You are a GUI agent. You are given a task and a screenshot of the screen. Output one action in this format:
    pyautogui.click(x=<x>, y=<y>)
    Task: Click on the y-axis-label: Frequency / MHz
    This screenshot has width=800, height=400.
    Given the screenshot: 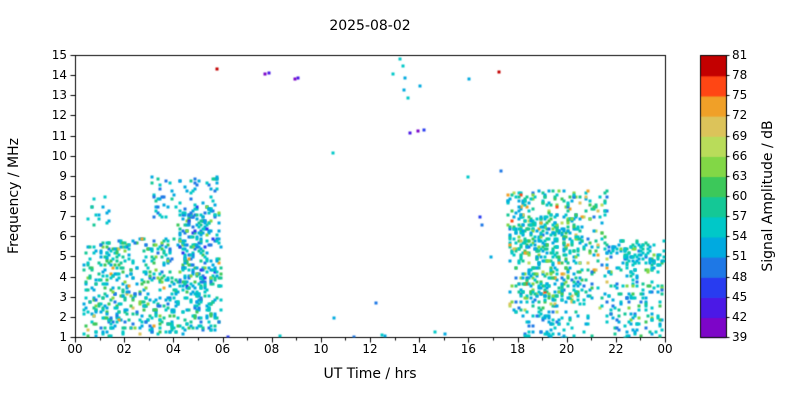 What is the action you would take?
    pyautogui.click(x=14, y=196)
    